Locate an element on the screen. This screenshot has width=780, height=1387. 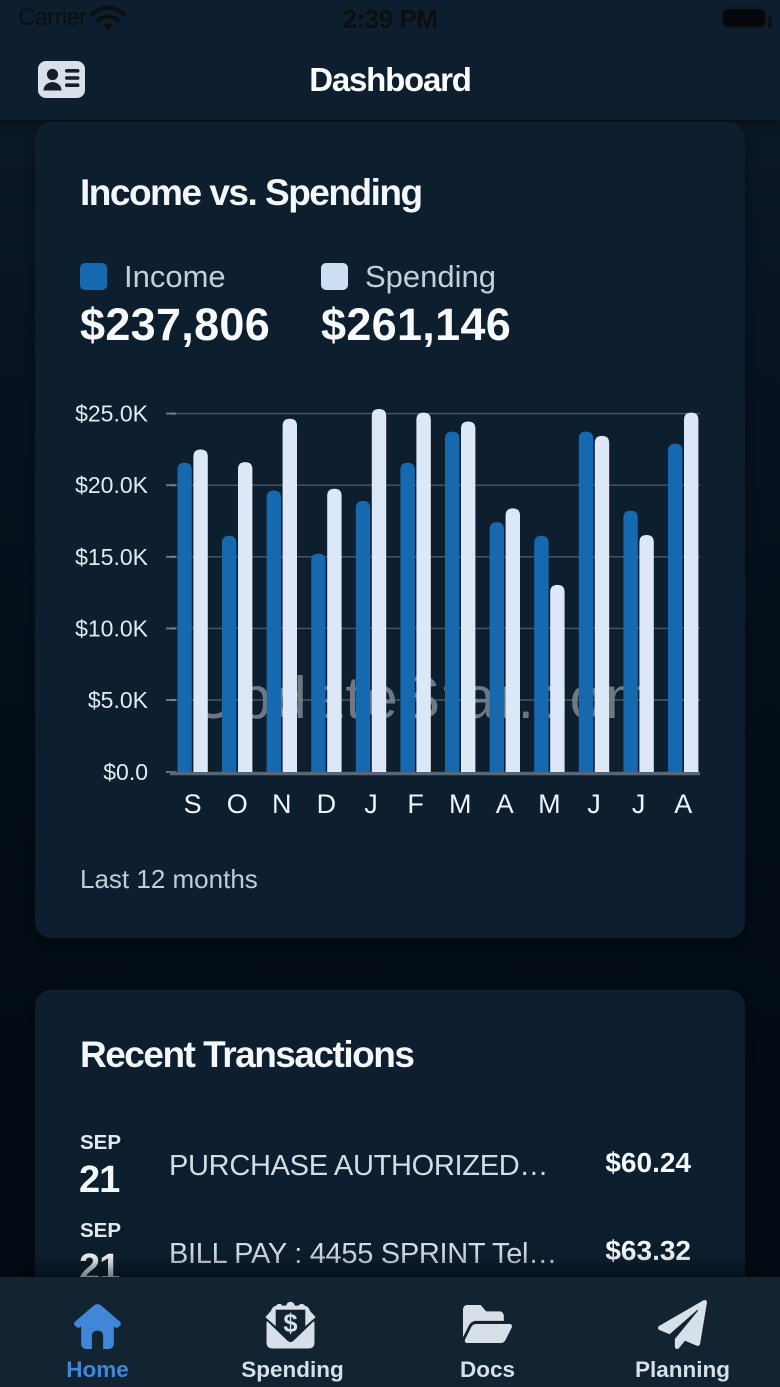
svg-text: $5.0K is located at coordinates (118, 700).